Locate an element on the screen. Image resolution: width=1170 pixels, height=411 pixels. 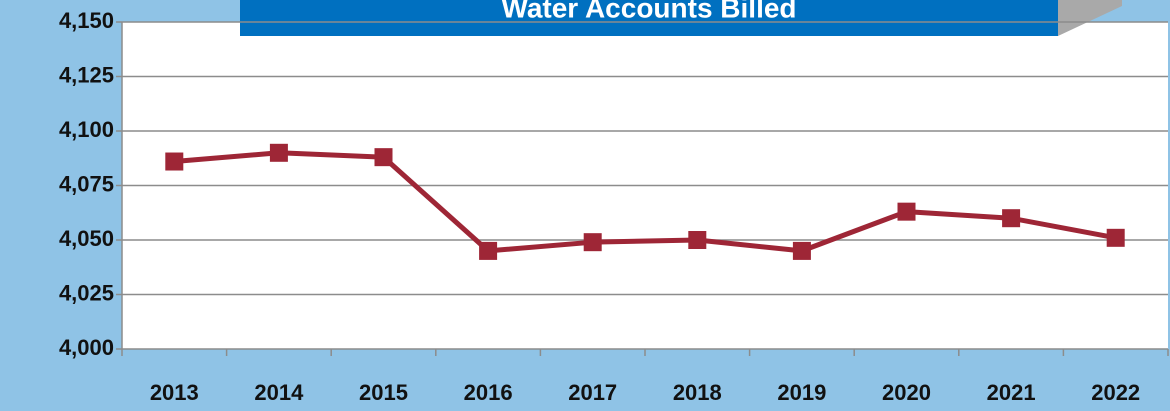
y-tick-label: 4,000 is located at coordinates (86, 347).